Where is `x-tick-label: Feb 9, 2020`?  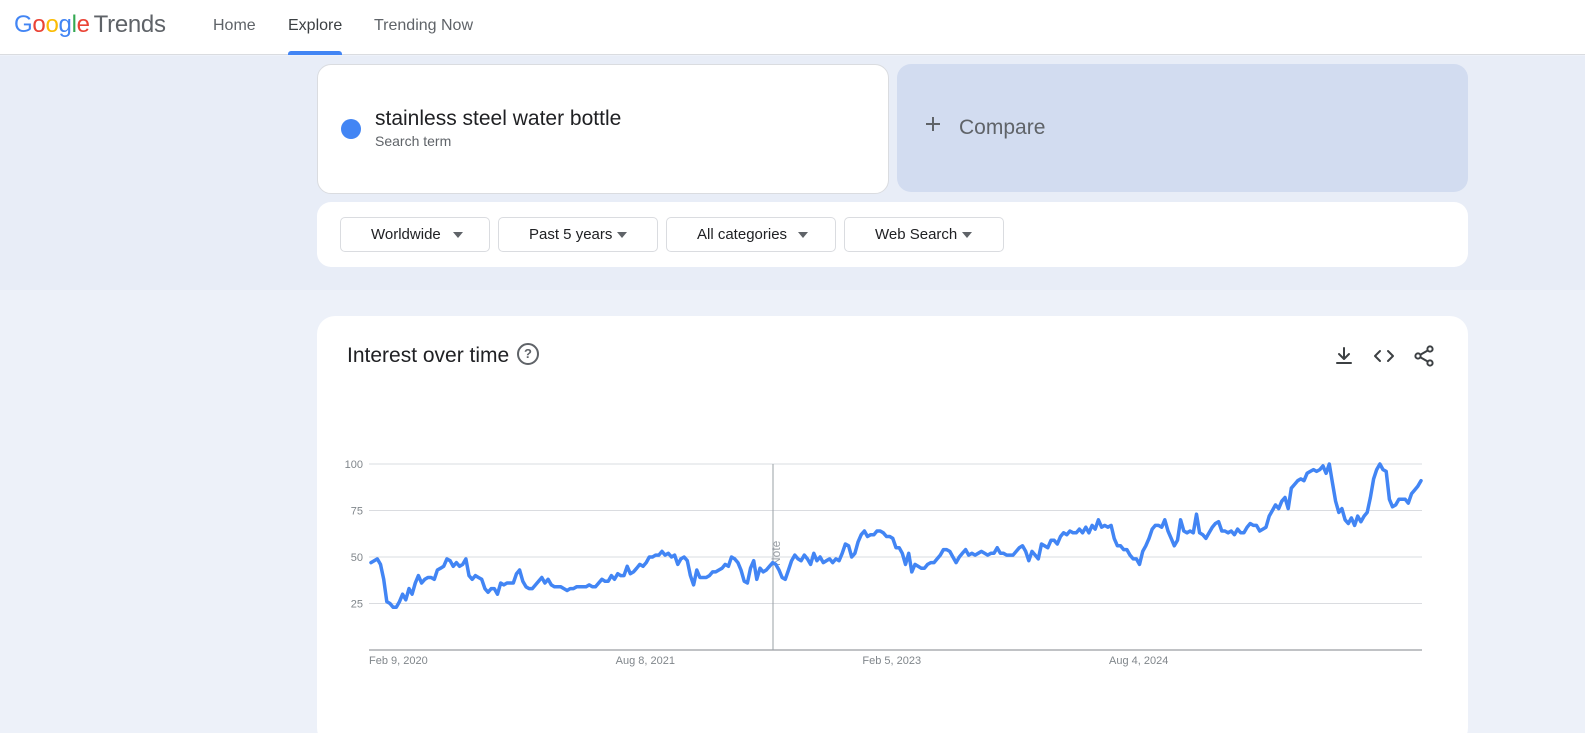 x-tick-label: Feb 9, 2020 is located at coordinates (398, 661).